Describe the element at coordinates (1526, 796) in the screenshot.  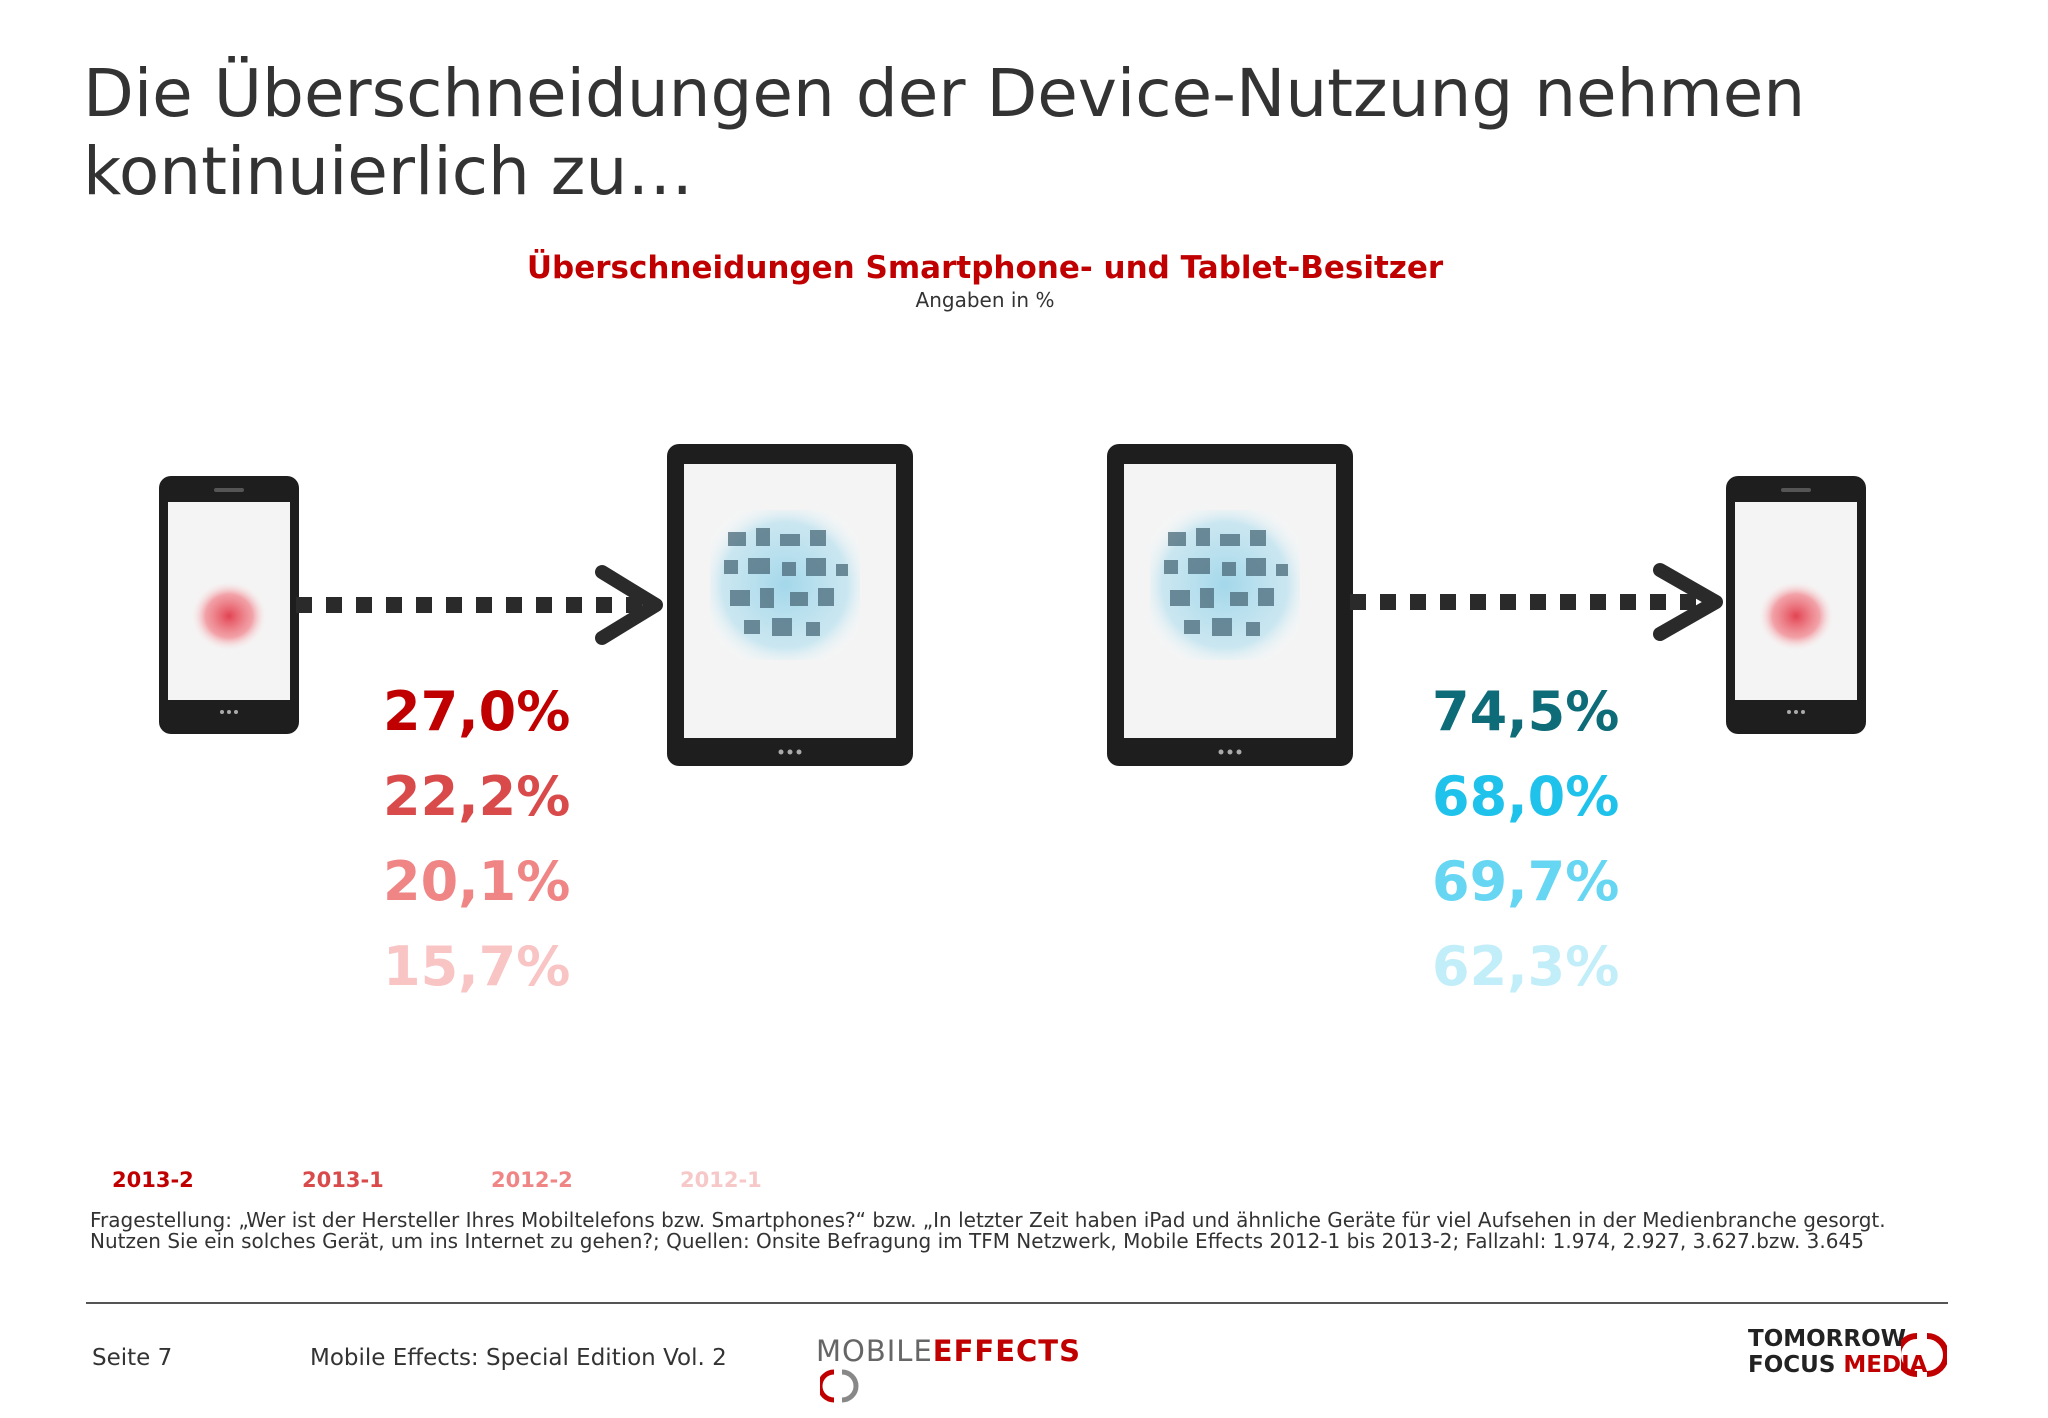
I see `value-label: 68,0%` at that location.